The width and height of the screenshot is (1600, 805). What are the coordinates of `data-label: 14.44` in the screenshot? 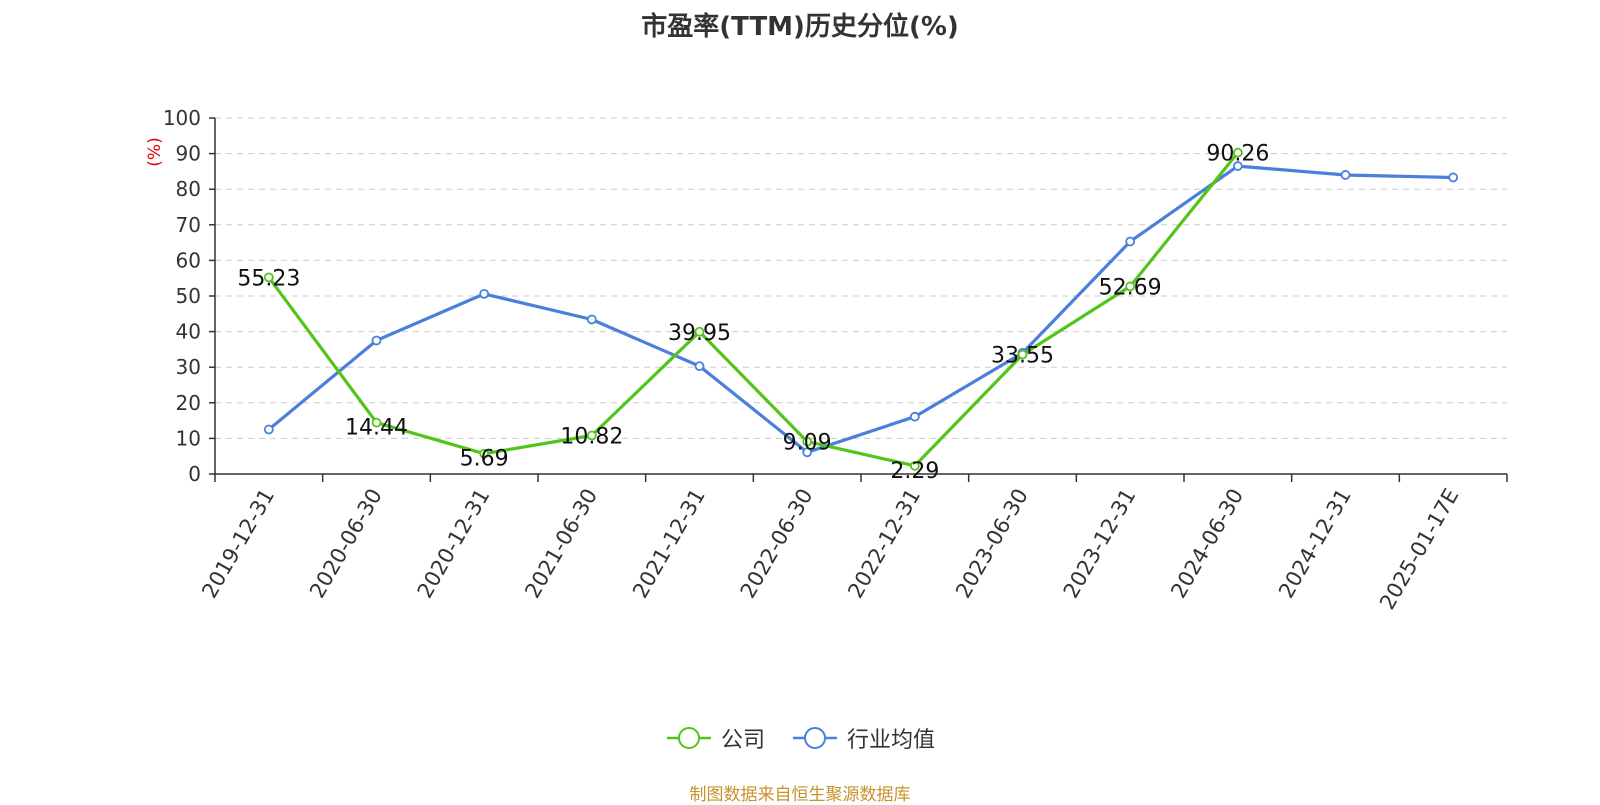 It's located at (376, 428).